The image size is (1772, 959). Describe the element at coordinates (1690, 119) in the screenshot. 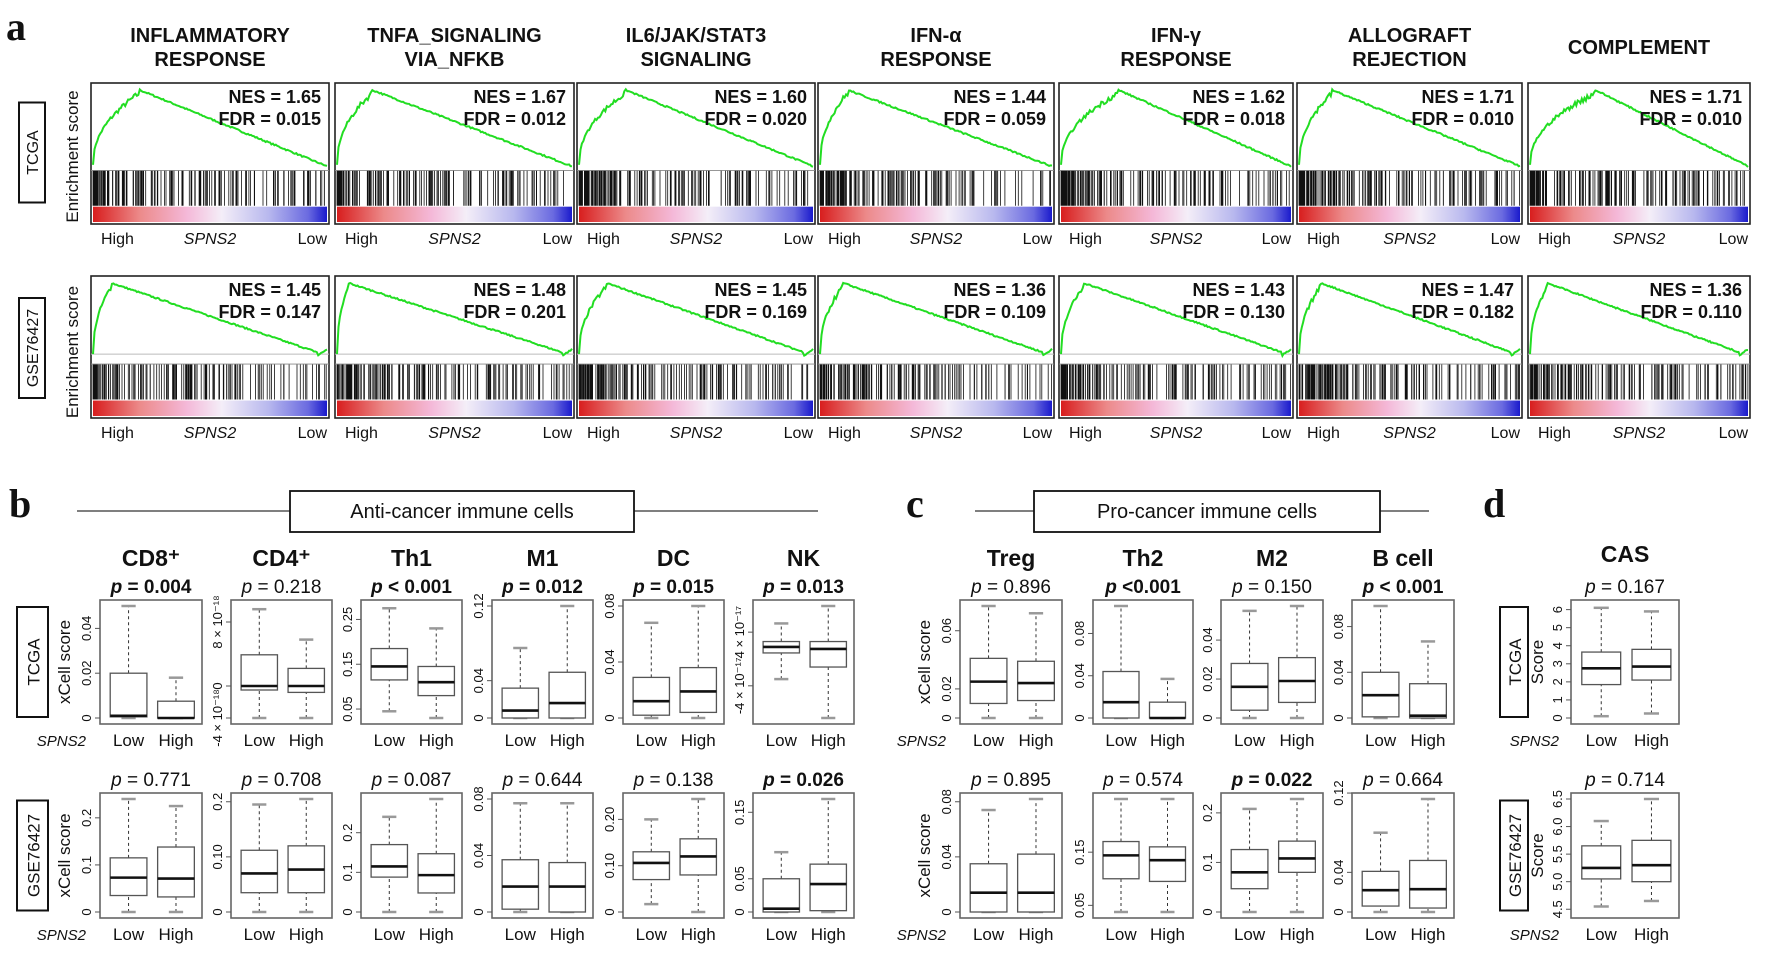

I see `fdr-value: FDR = 0.010` at that location.